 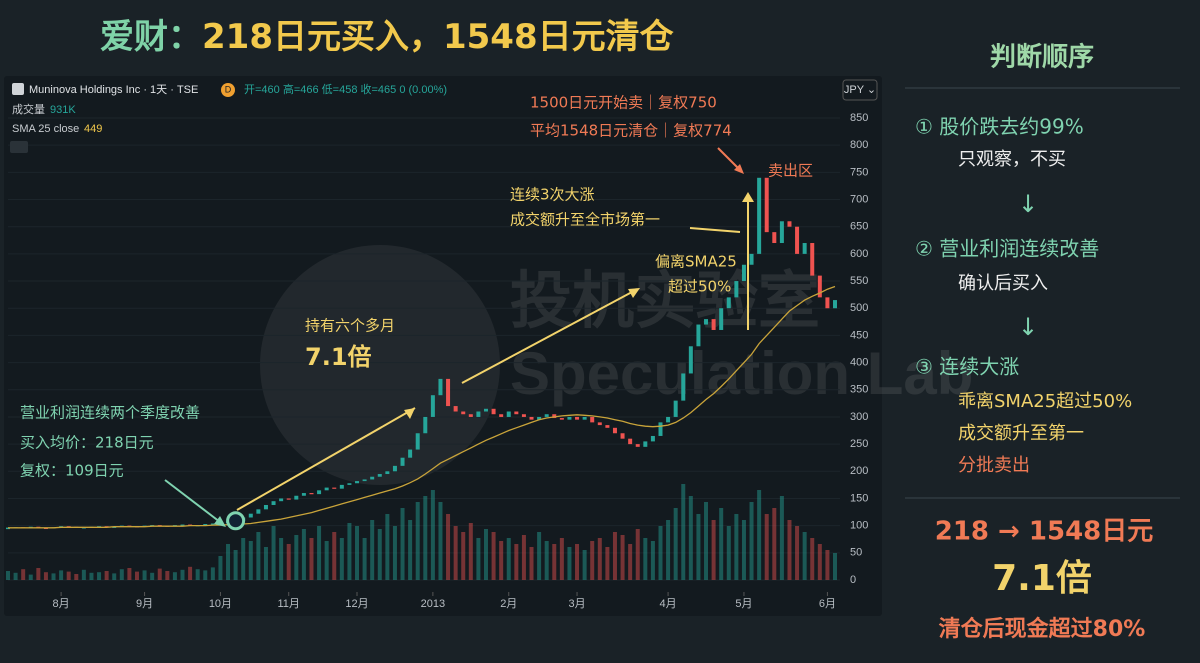 What do you see at coordinates (859, 172) in the screenshot?
I see `y-tick-label: 750` at bounding box center [859, 172].